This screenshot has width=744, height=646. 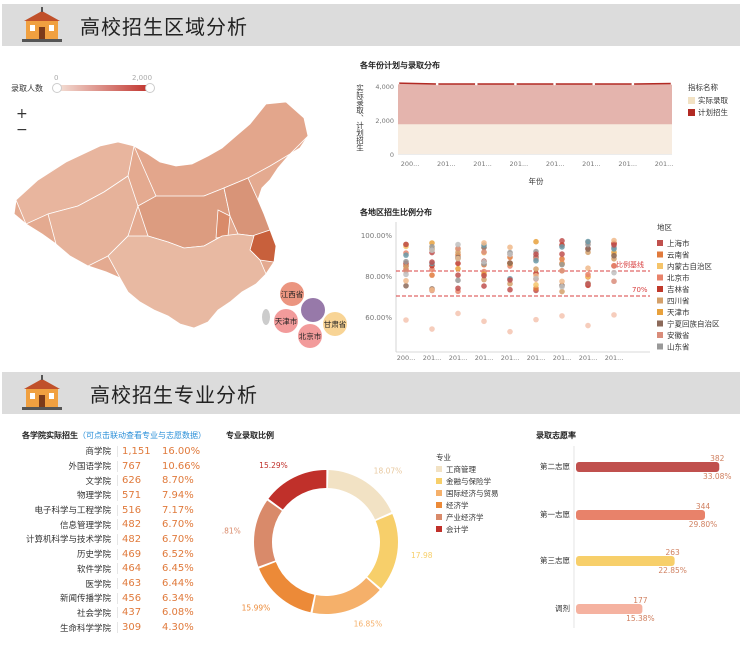 I want to click on pie-legend-item: 产业经济学, so click(x=465, y=517).